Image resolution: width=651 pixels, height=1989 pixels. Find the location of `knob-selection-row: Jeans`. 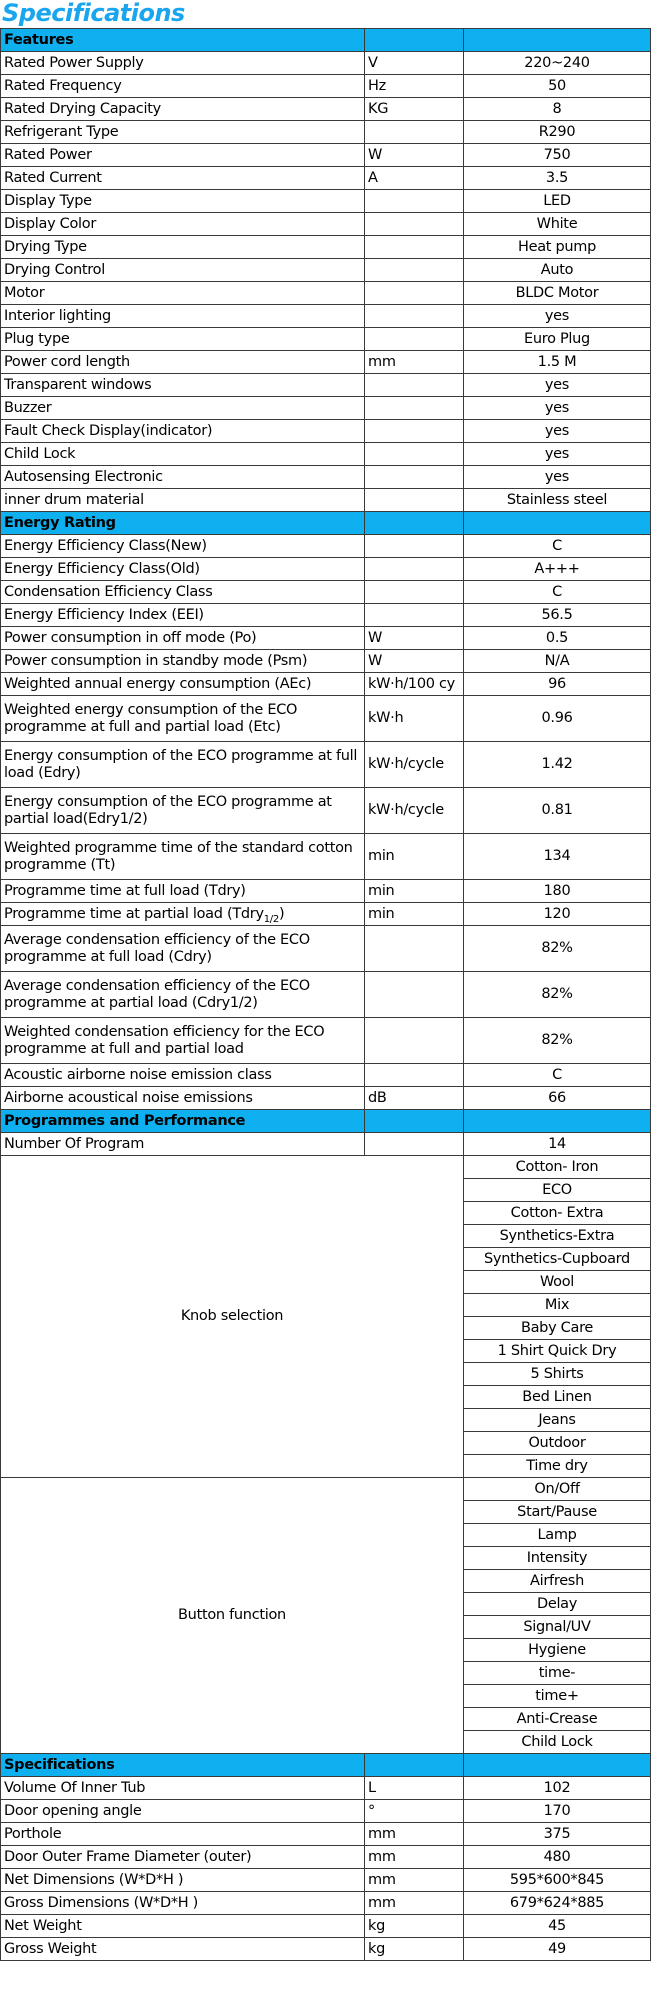

knob-selection-row: Jeans is located at coordinates (326, 1420).